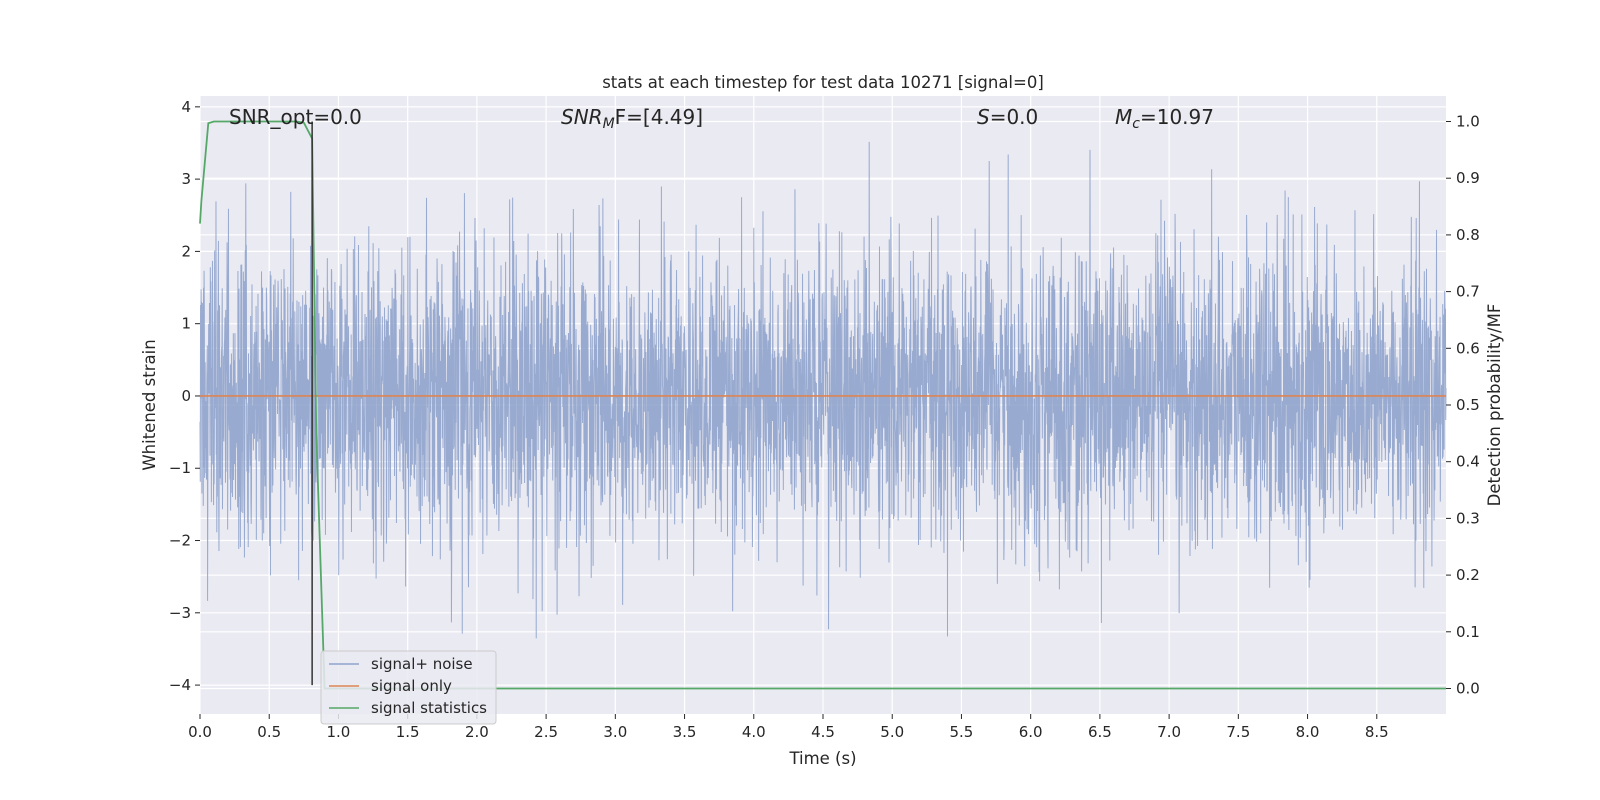 The height and width of the screenshot is (800, 1600). I want to click on y2-tick-label: 0.8, so click(1468, 235).